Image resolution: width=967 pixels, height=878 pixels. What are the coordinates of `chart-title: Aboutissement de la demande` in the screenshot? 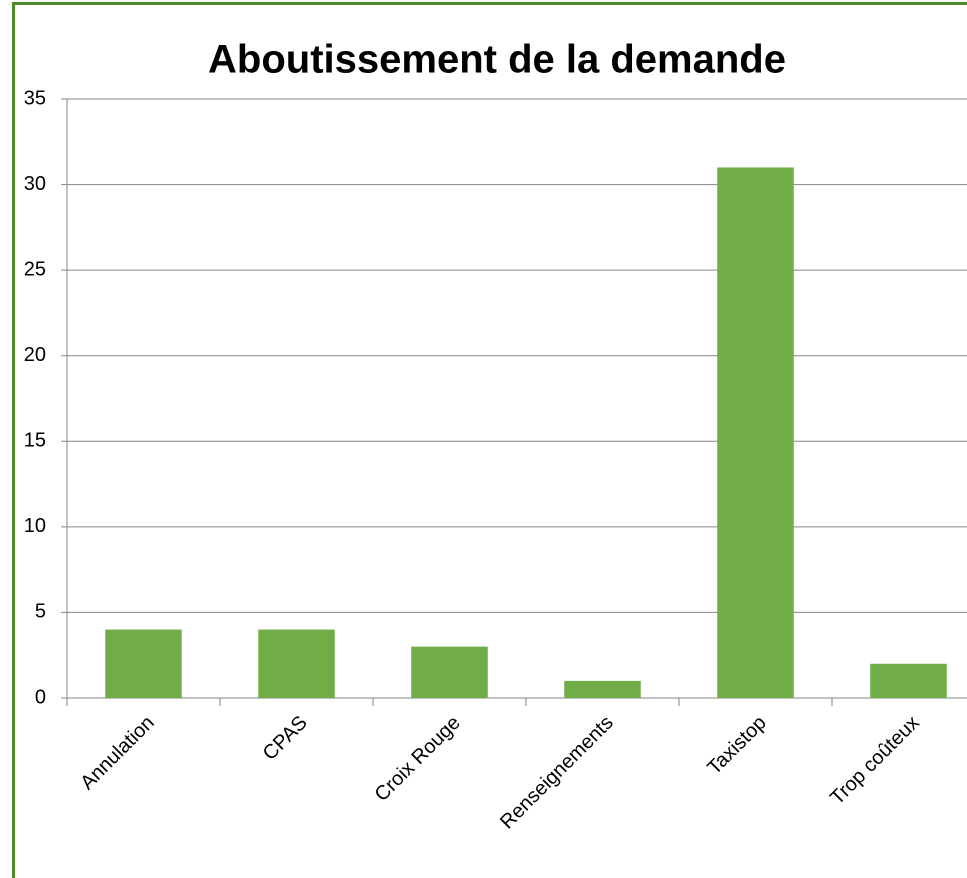 It's located at (497, 60).